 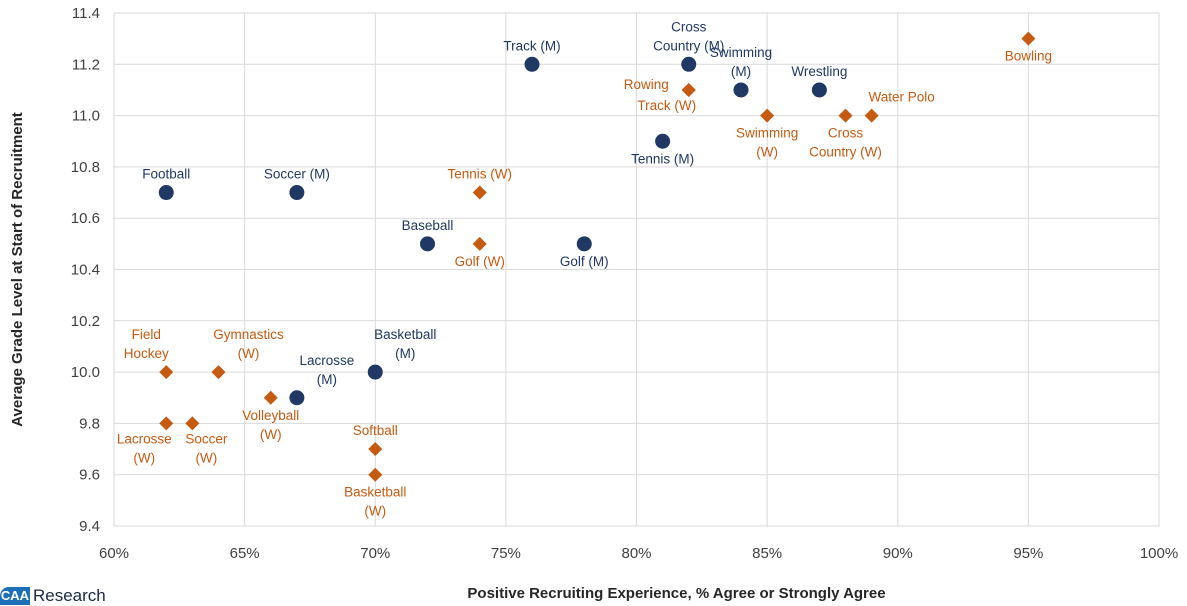 What do you see at coordinates (89, 423) in the screenshot?
I see `y-tick-label: 9.8` at bounding box center [89, 423].